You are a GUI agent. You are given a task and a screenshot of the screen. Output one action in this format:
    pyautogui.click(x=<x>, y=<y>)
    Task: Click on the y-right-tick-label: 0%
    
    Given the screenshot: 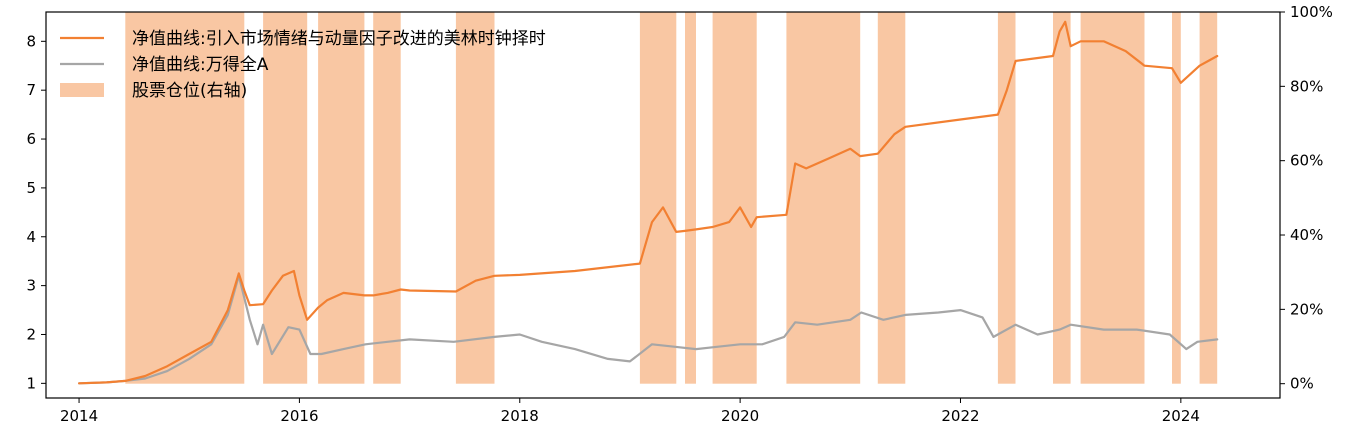 What is the action you would take?
    pyautogui.click(x=1302, y=384)
    